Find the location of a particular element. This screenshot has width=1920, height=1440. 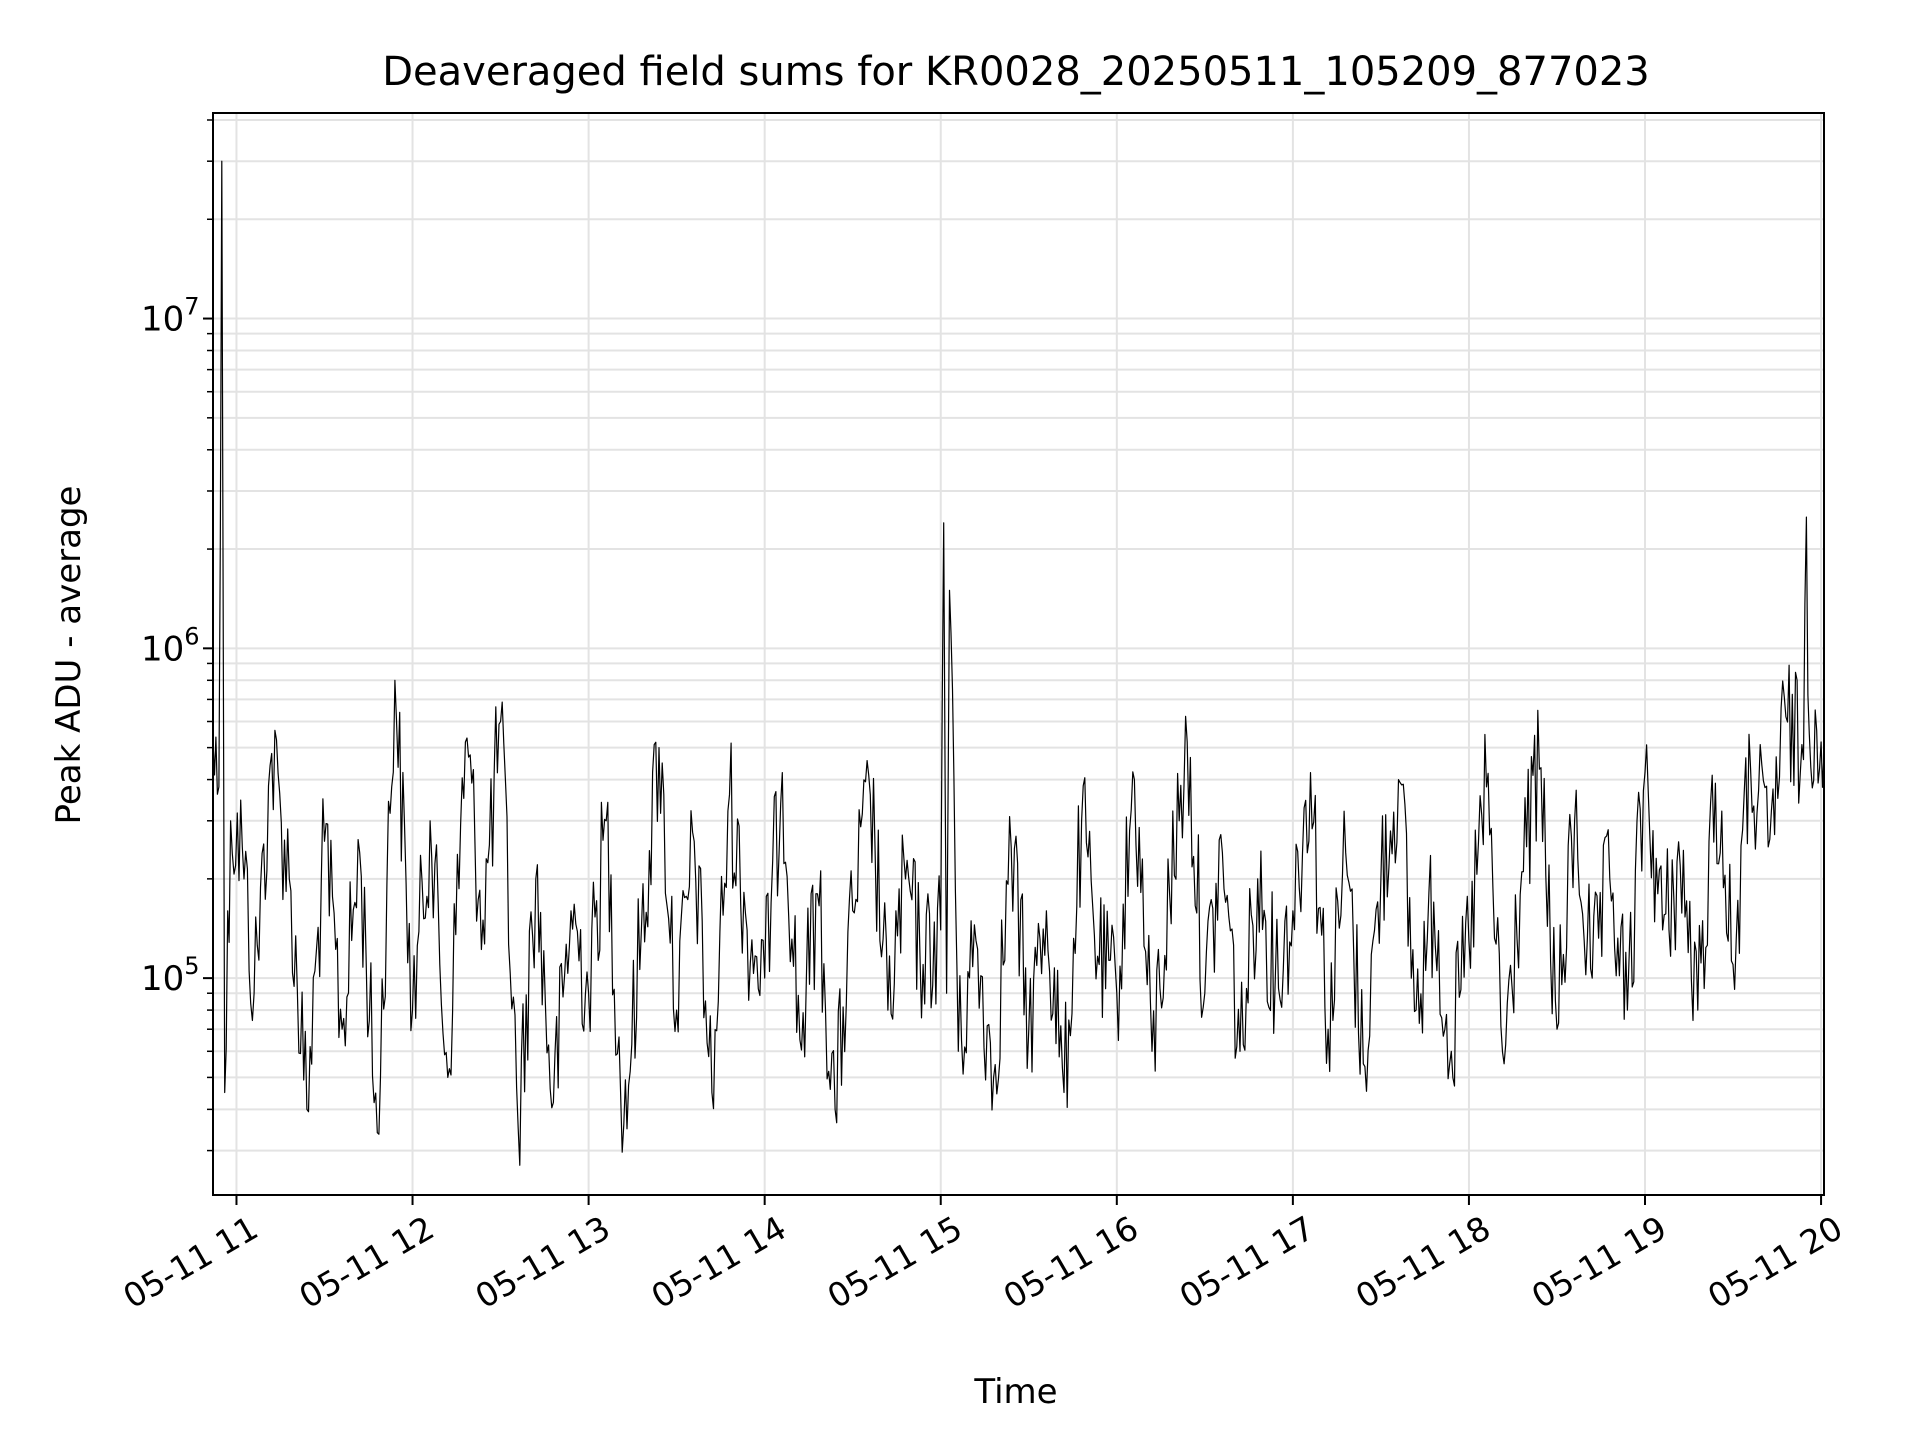

y-tick-label: 10⁶ is located at coordinates (170, 645).